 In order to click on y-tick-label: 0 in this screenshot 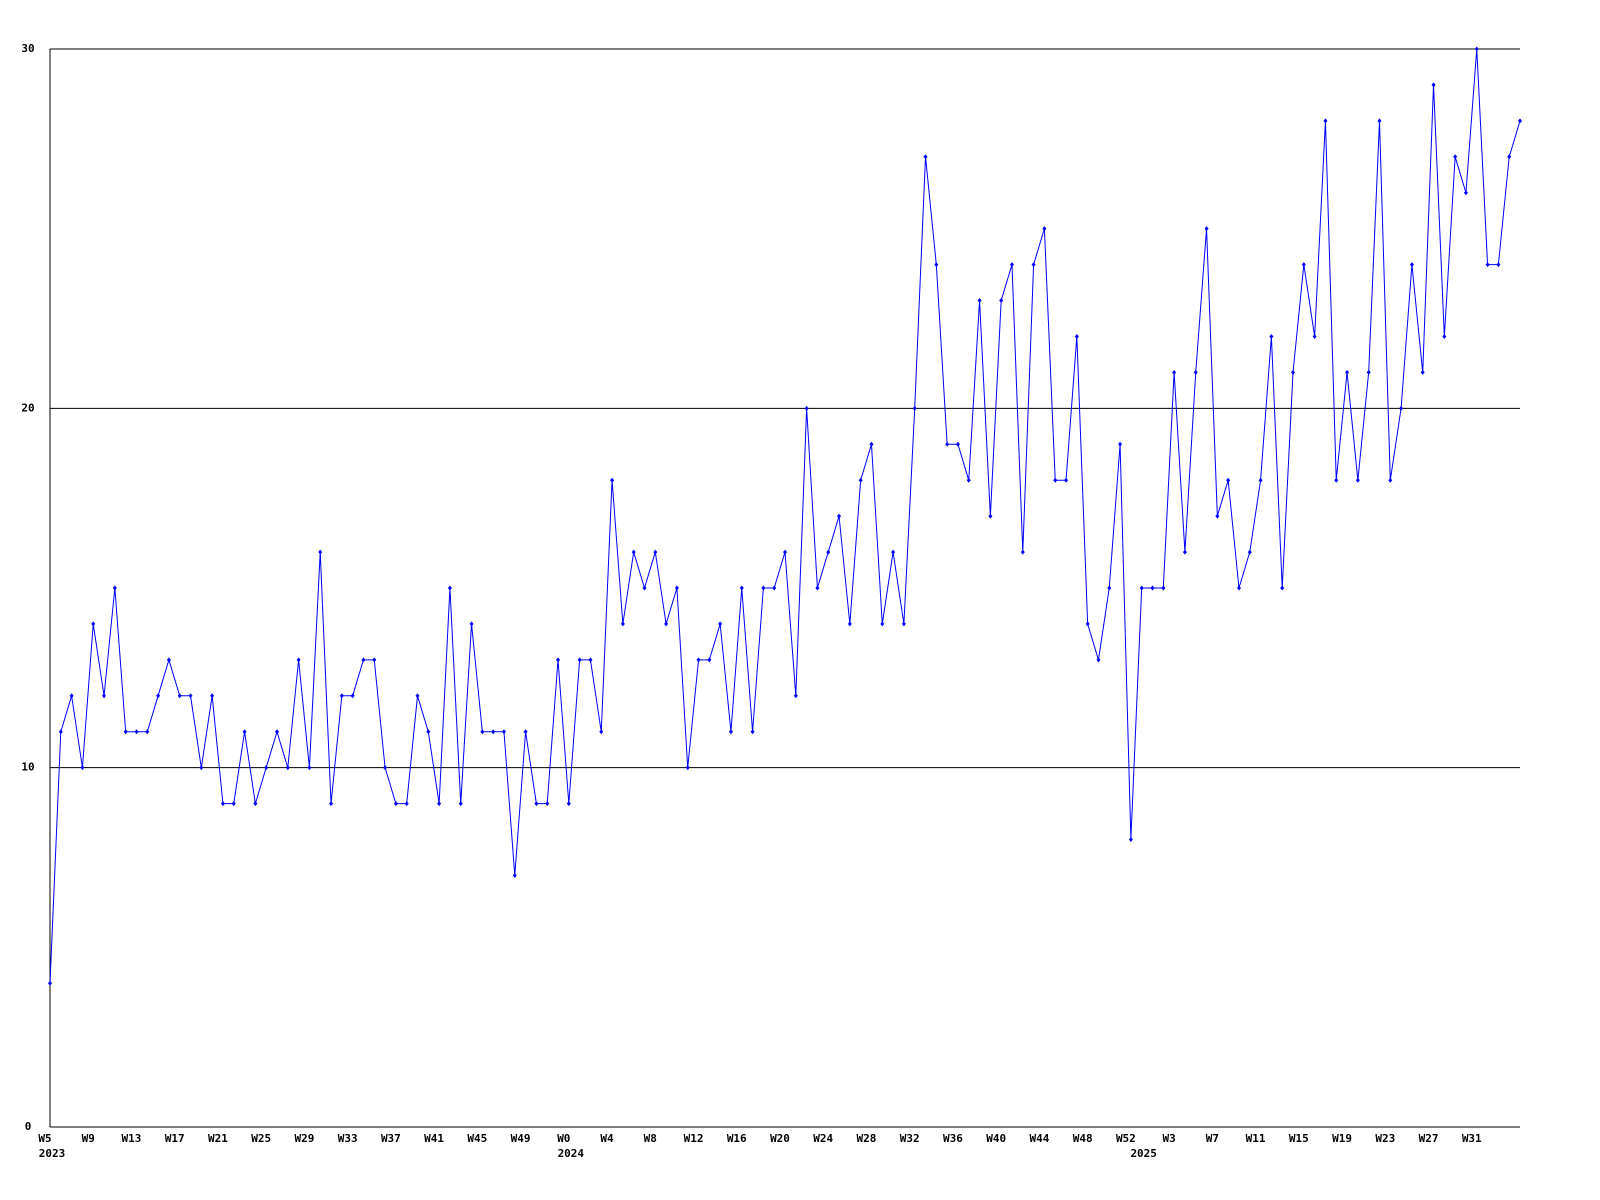, I will do `click(28, 1126)`.